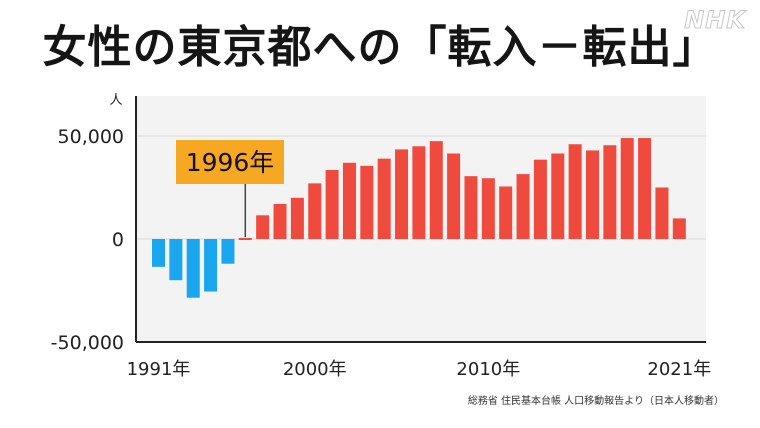  I want to click on annotation-box, so click(230, 162).